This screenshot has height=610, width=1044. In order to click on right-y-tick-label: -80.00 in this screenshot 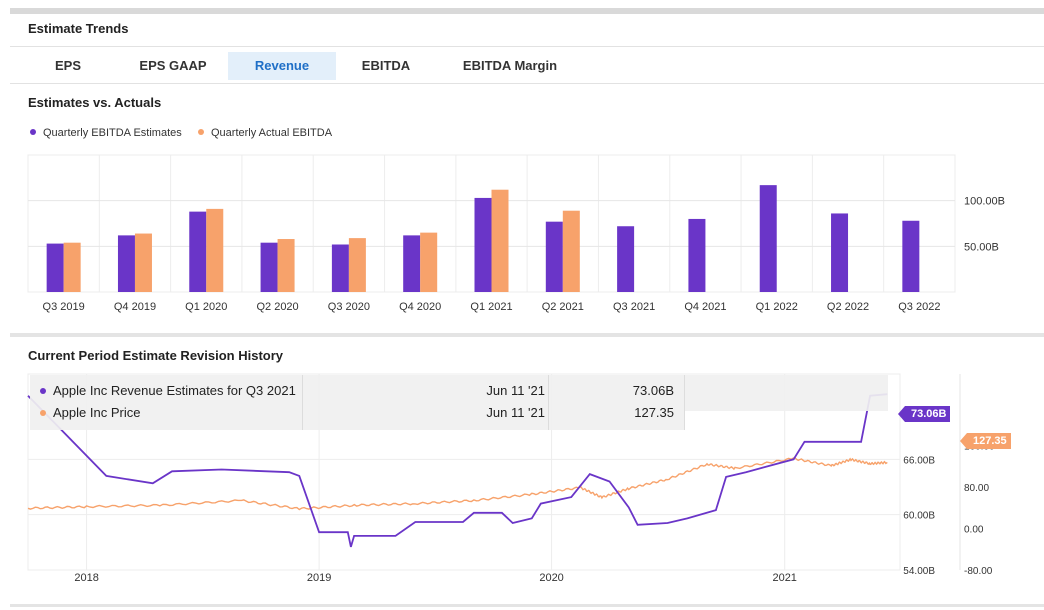, I will do `click(978, 571)`.